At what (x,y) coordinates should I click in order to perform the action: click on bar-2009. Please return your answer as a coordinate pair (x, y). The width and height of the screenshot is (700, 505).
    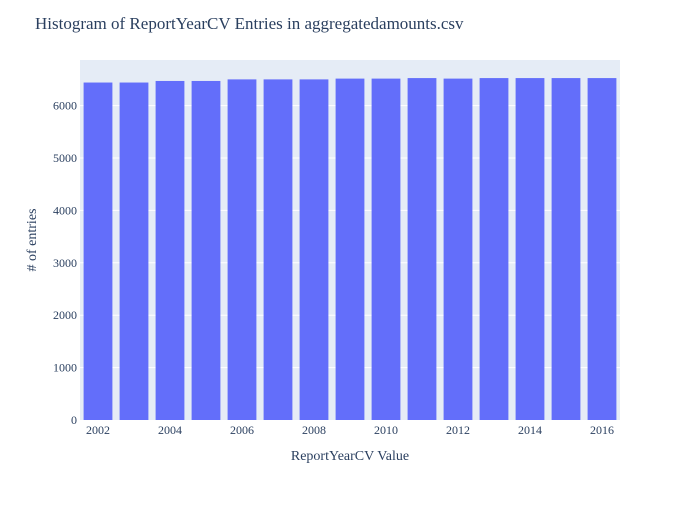
    Looking at the image, I should click on (350, 249).